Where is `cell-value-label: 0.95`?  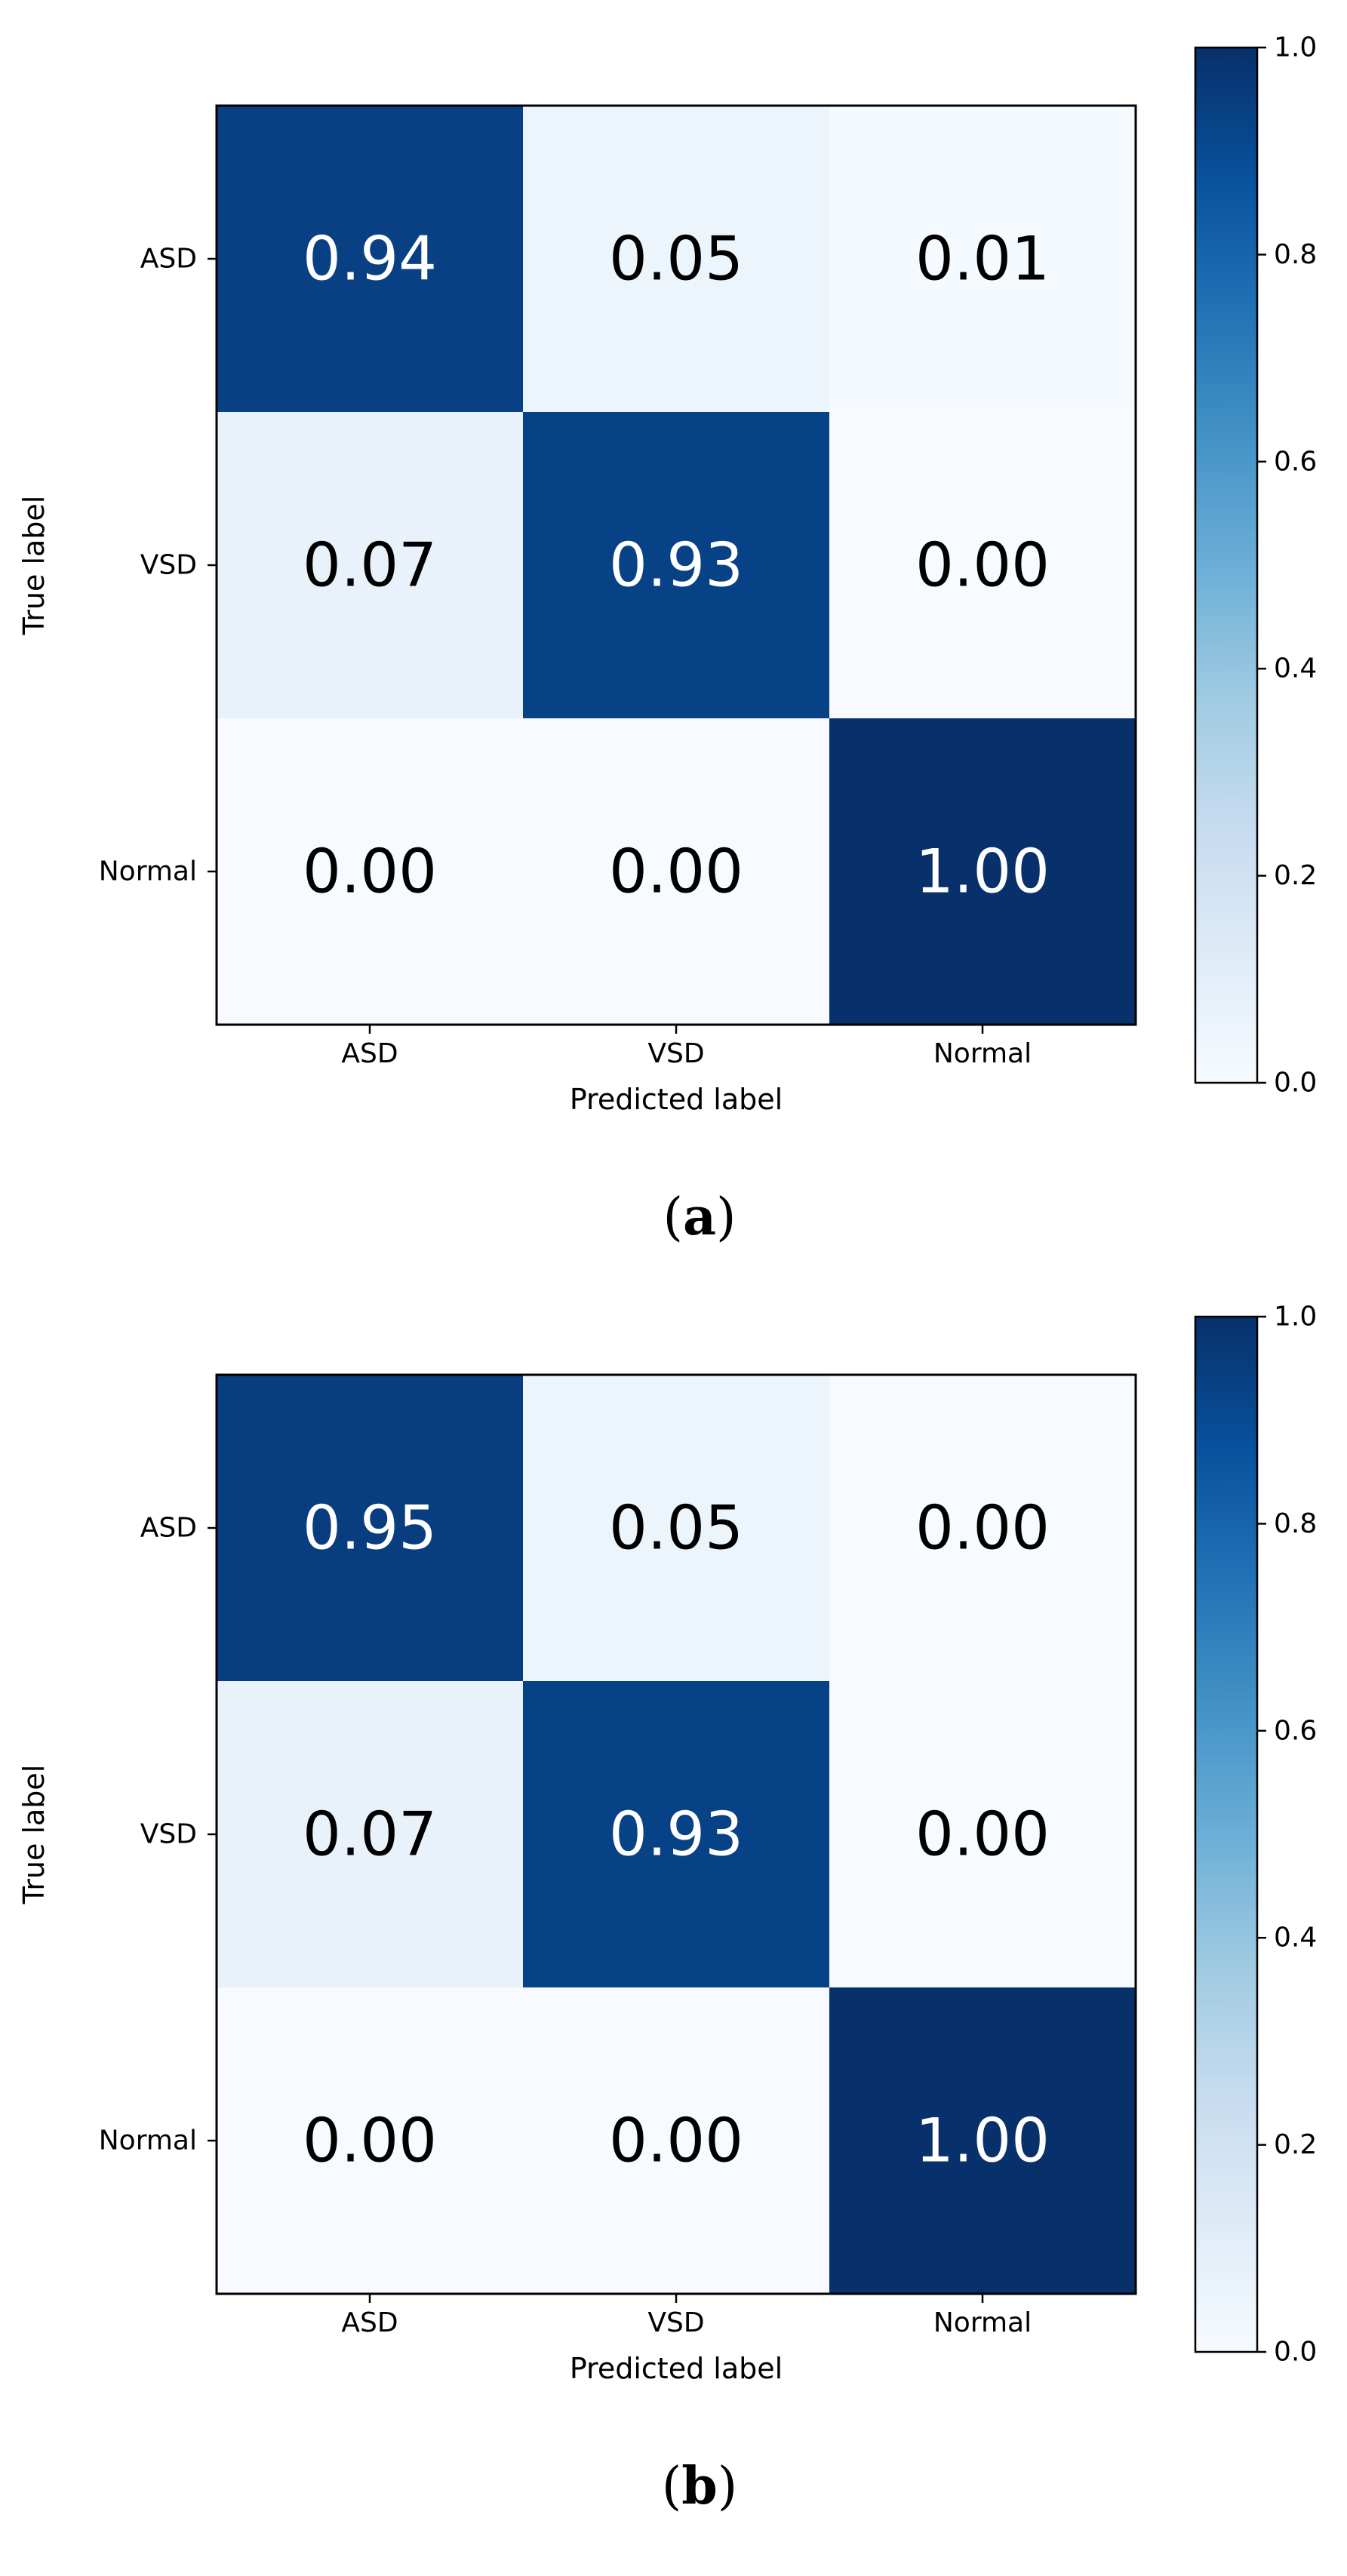
cell-value-label: 0.95 is located at coordinates (370, 1528).